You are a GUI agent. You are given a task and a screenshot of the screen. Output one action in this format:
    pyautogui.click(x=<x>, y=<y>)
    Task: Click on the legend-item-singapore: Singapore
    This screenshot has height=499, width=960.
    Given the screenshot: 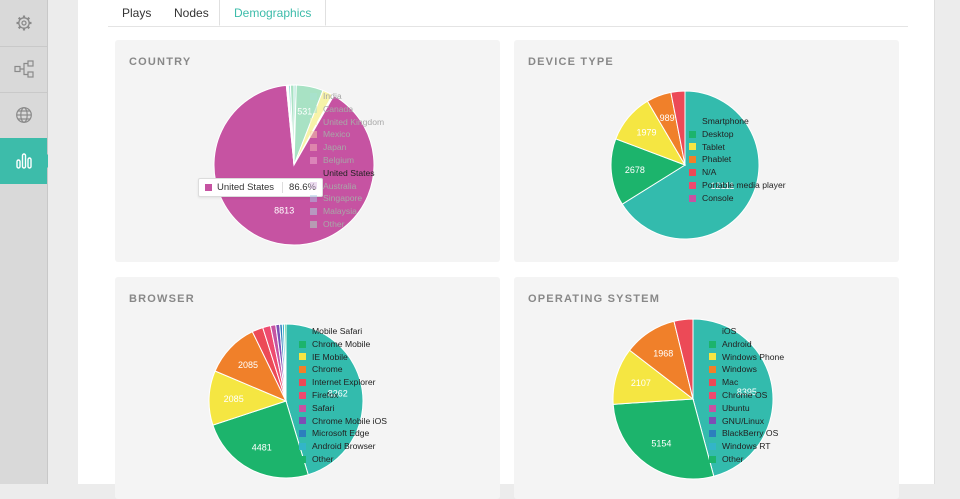 What is the action you would take?
    pyautogui.click(x=347, y=198)
    